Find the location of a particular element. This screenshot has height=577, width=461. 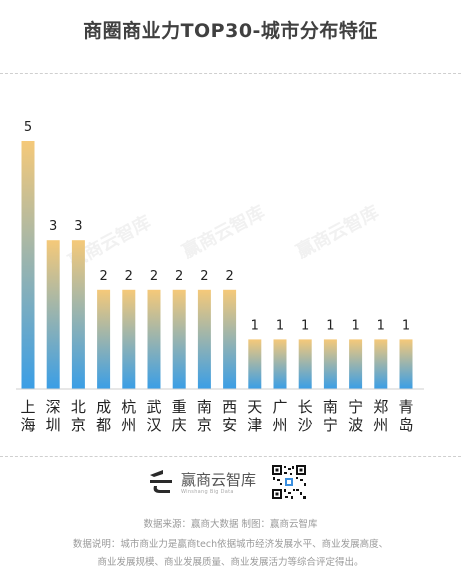

x-tick-label: 成都 is located at coordinates (104, 416).